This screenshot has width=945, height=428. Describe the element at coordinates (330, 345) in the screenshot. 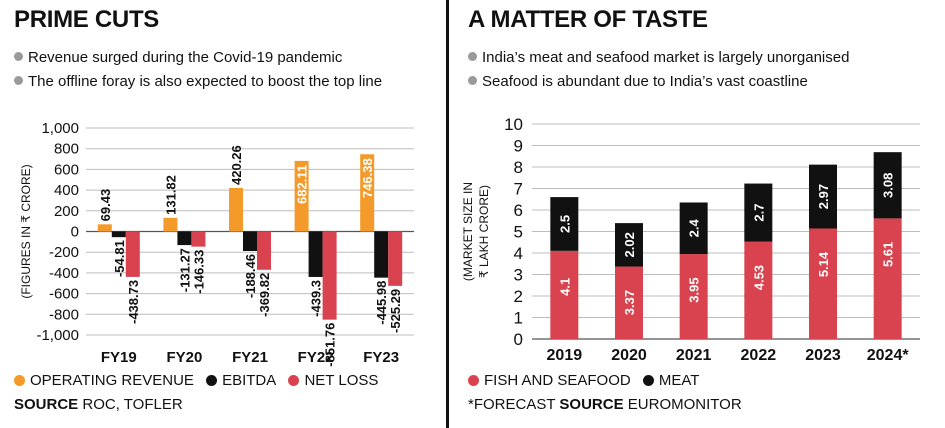

I see `data-label: -851.76` at that location.